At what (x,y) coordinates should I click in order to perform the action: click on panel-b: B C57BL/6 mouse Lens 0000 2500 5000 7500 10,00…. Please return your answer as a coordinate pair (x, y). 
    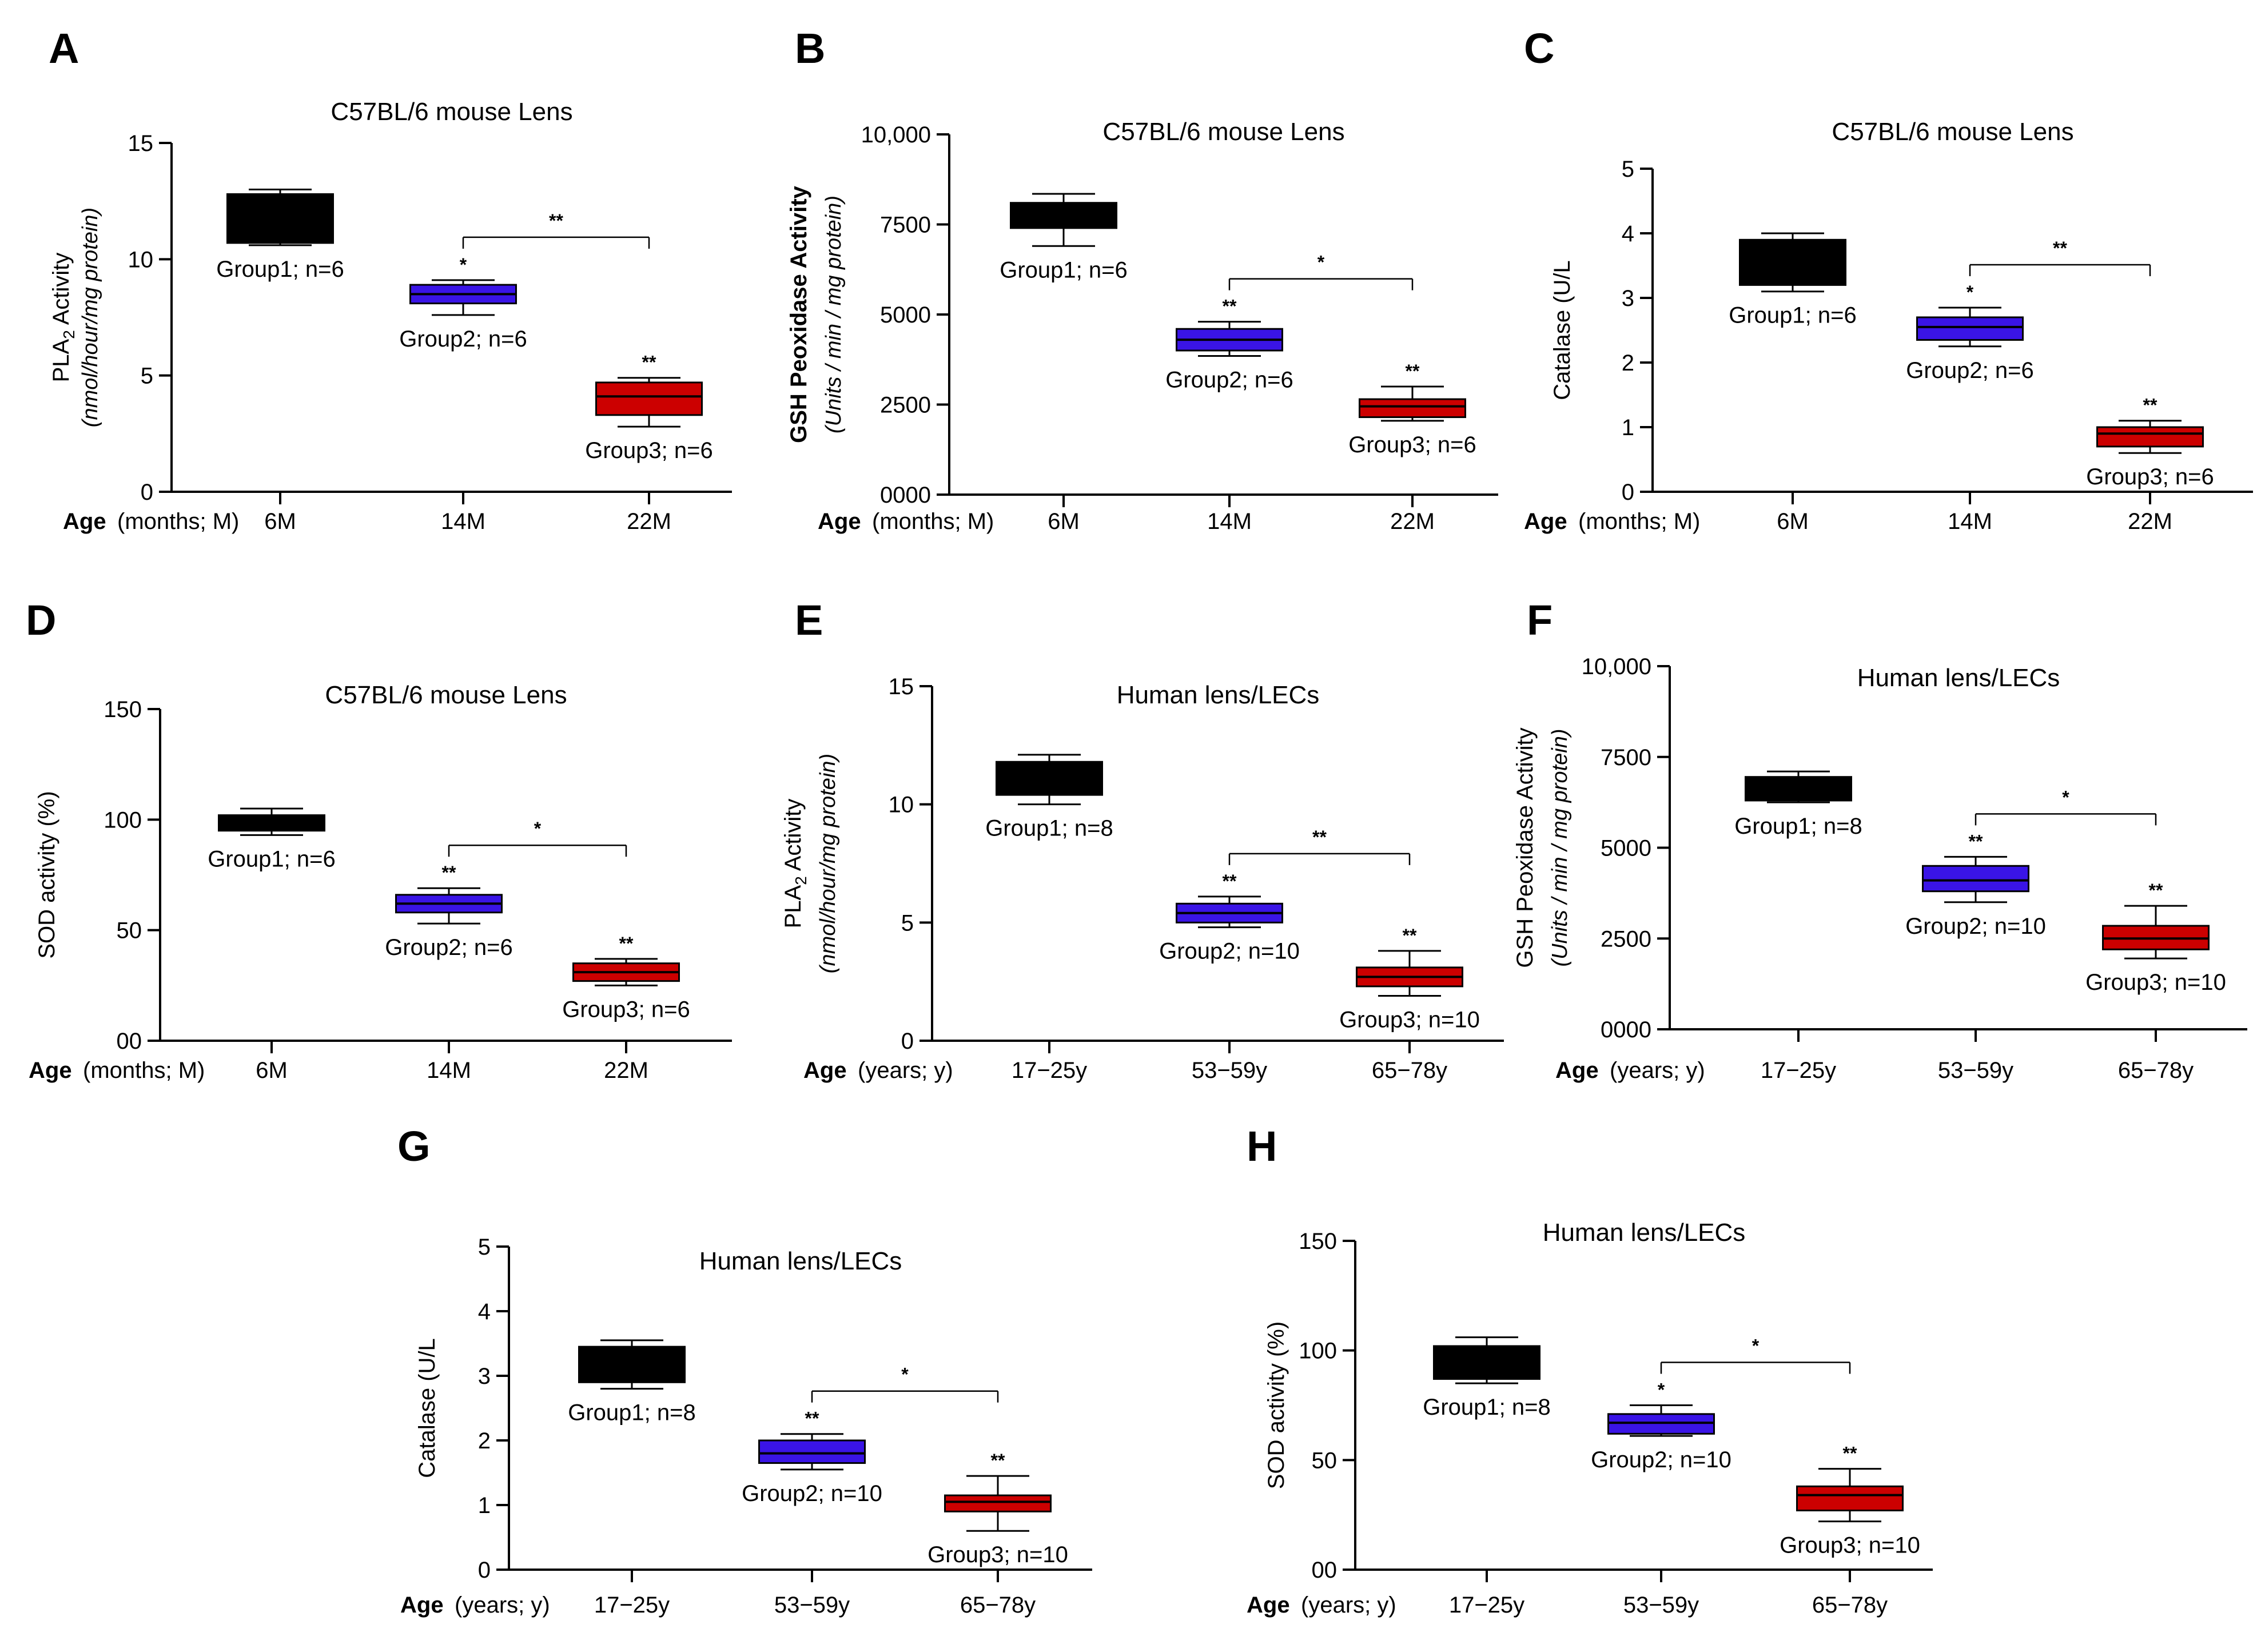
    Looking at the image, I should click on (1142, 280).